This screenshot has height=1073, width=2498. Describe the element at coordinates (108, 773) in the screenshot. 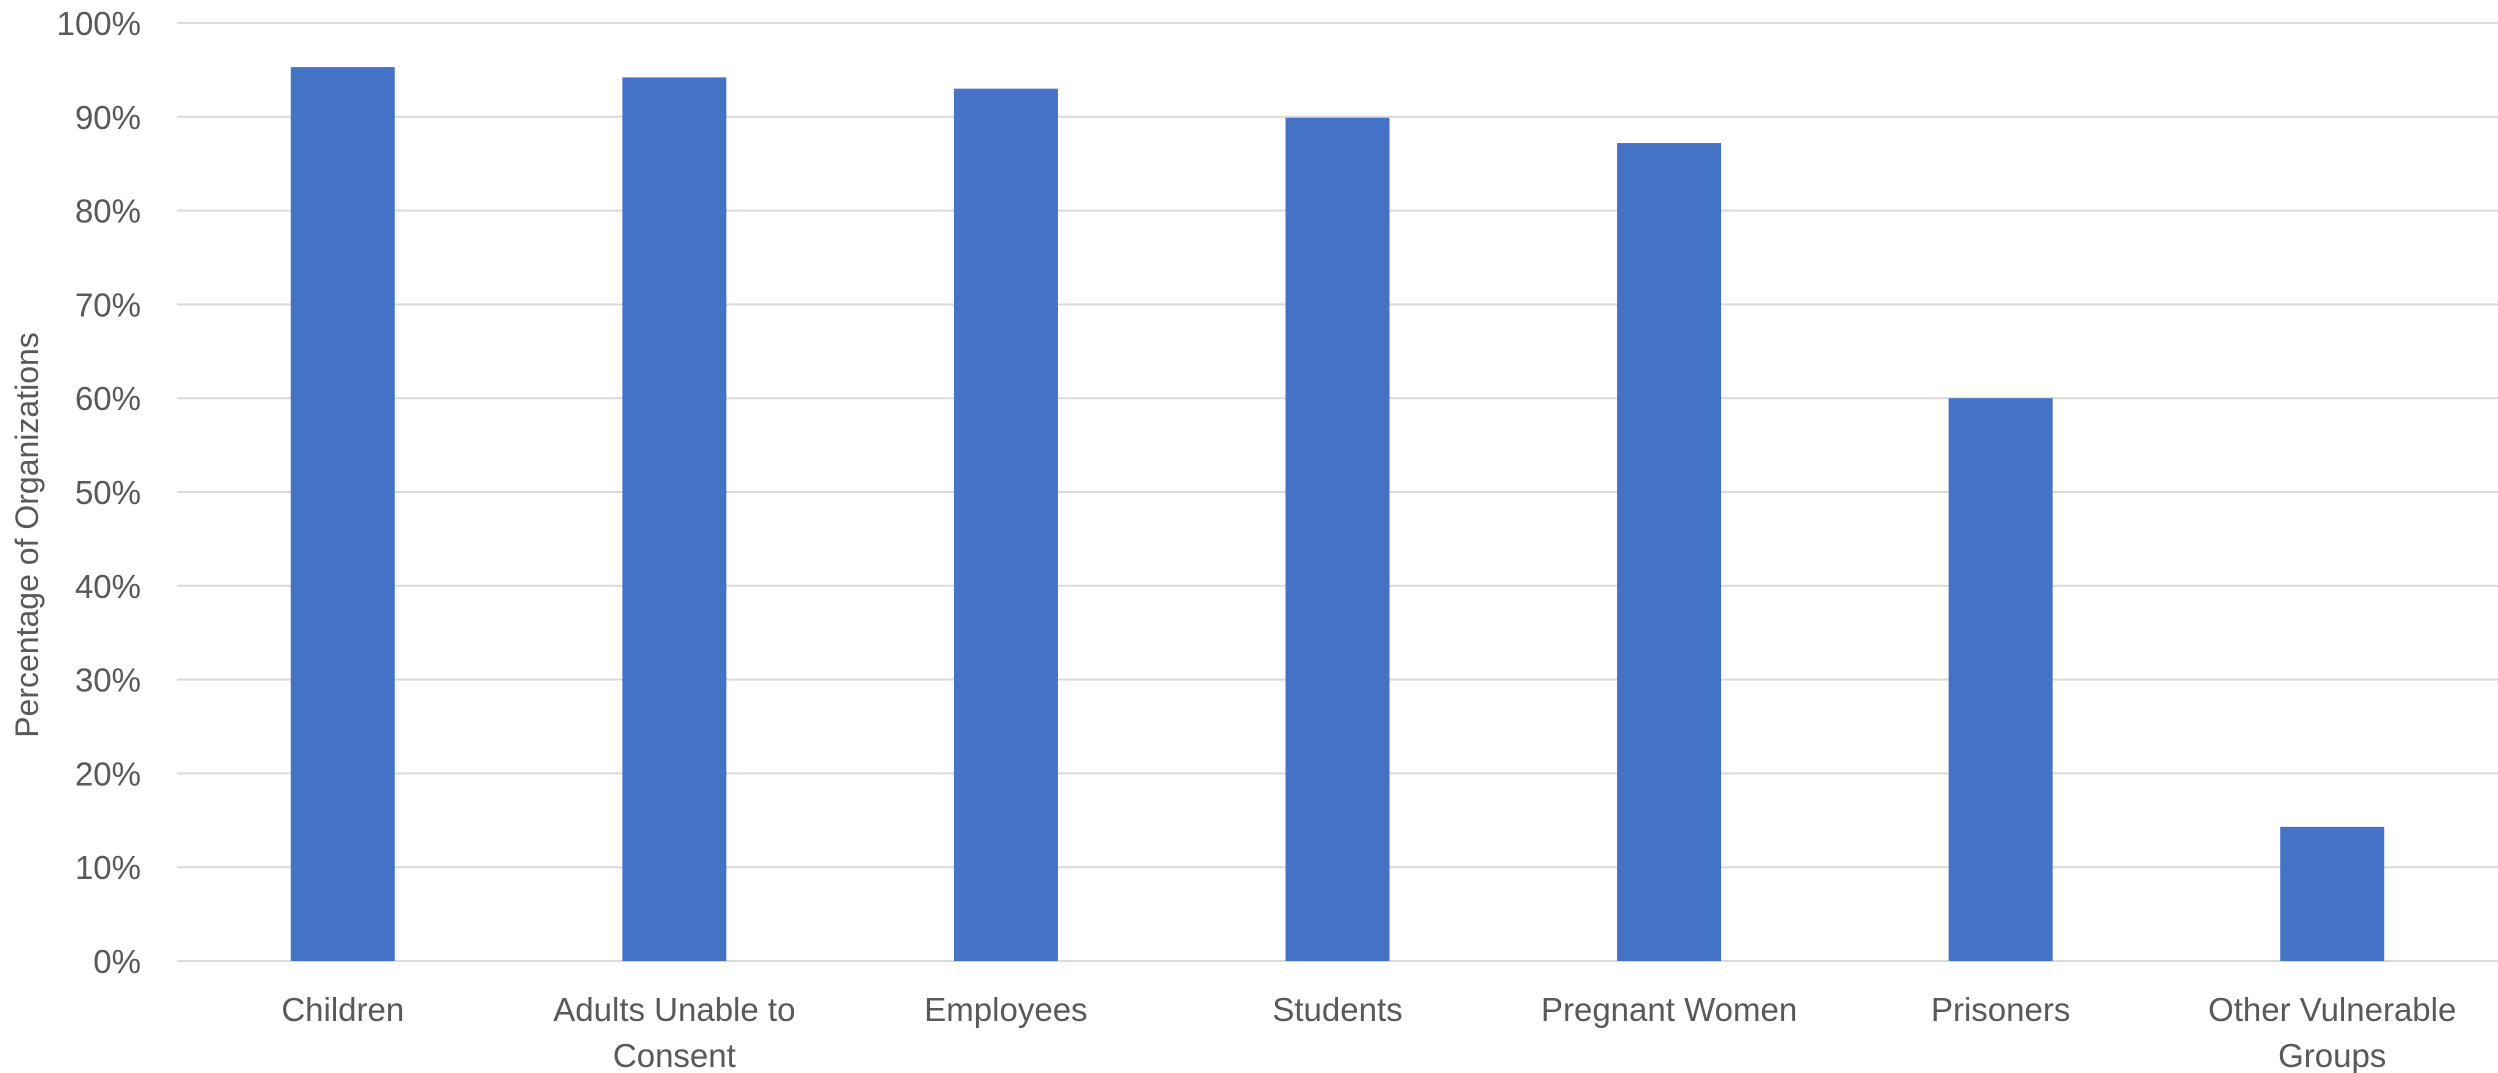

I see `y-tick-label: 20%` at that location.